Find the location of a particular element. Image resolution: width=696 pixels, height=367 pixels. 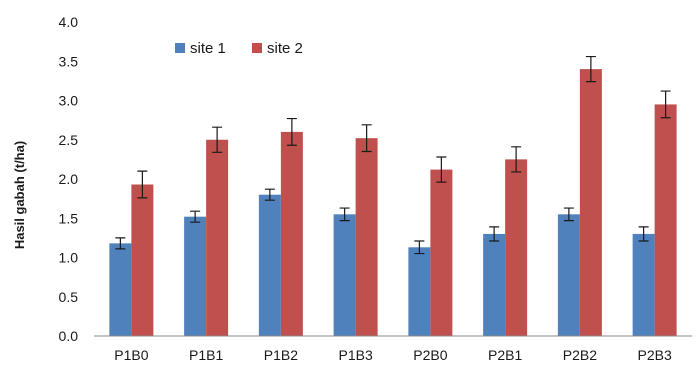

x-axis: P1B0 P1B1 P1B2 P1B3 P2B0 P2B1 P2B2 P2B3 is located at coordinates (393, 355).